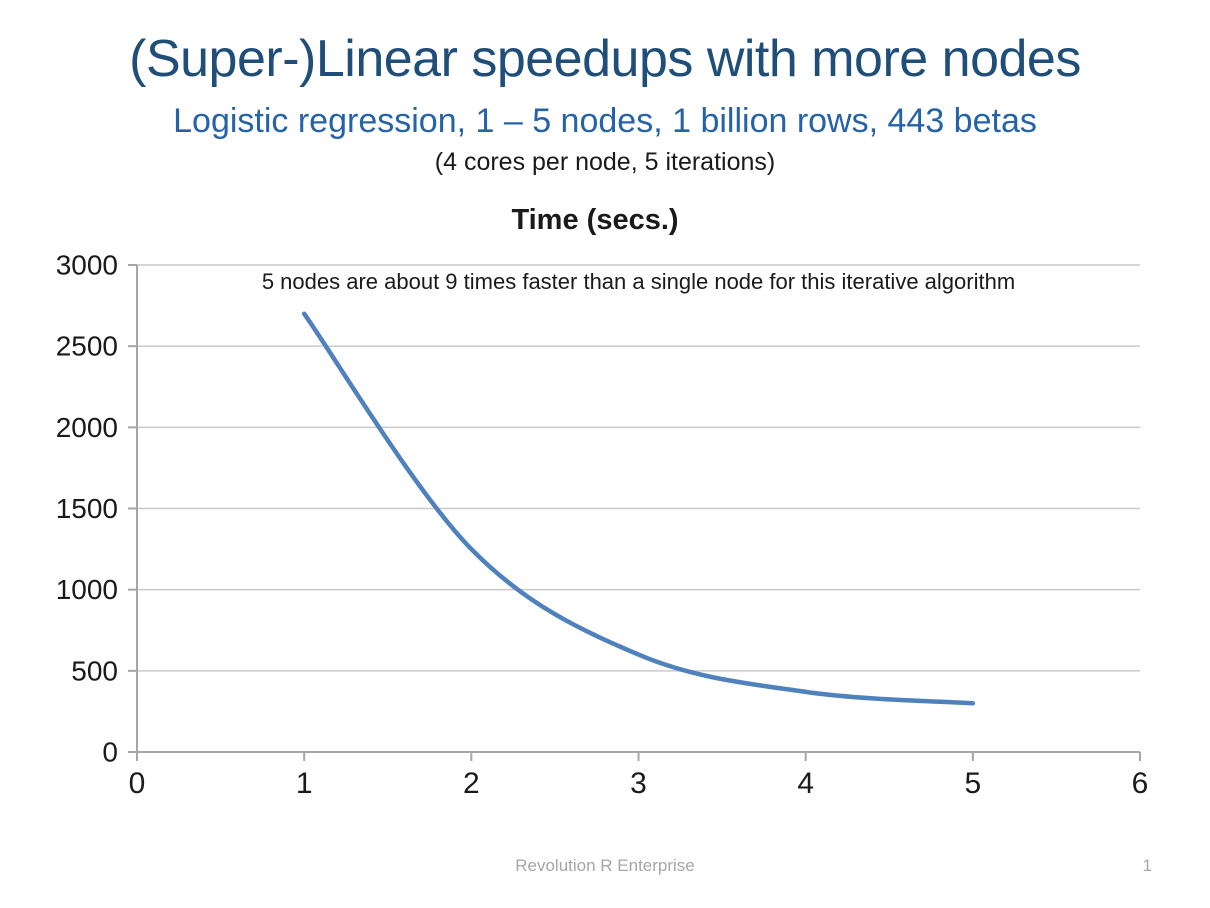  What do you see at coordinates (638, 783) in the screenshot?
I see `x-tick-label: 3` at bounding box center [638, 783].